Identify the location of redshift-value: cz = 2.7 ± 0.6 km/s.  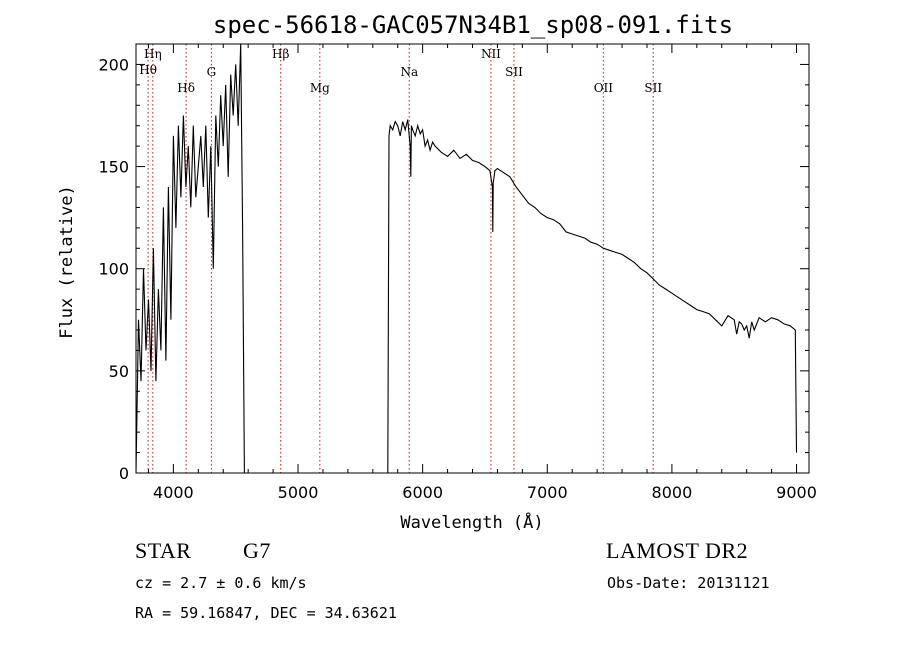
(221, 583).